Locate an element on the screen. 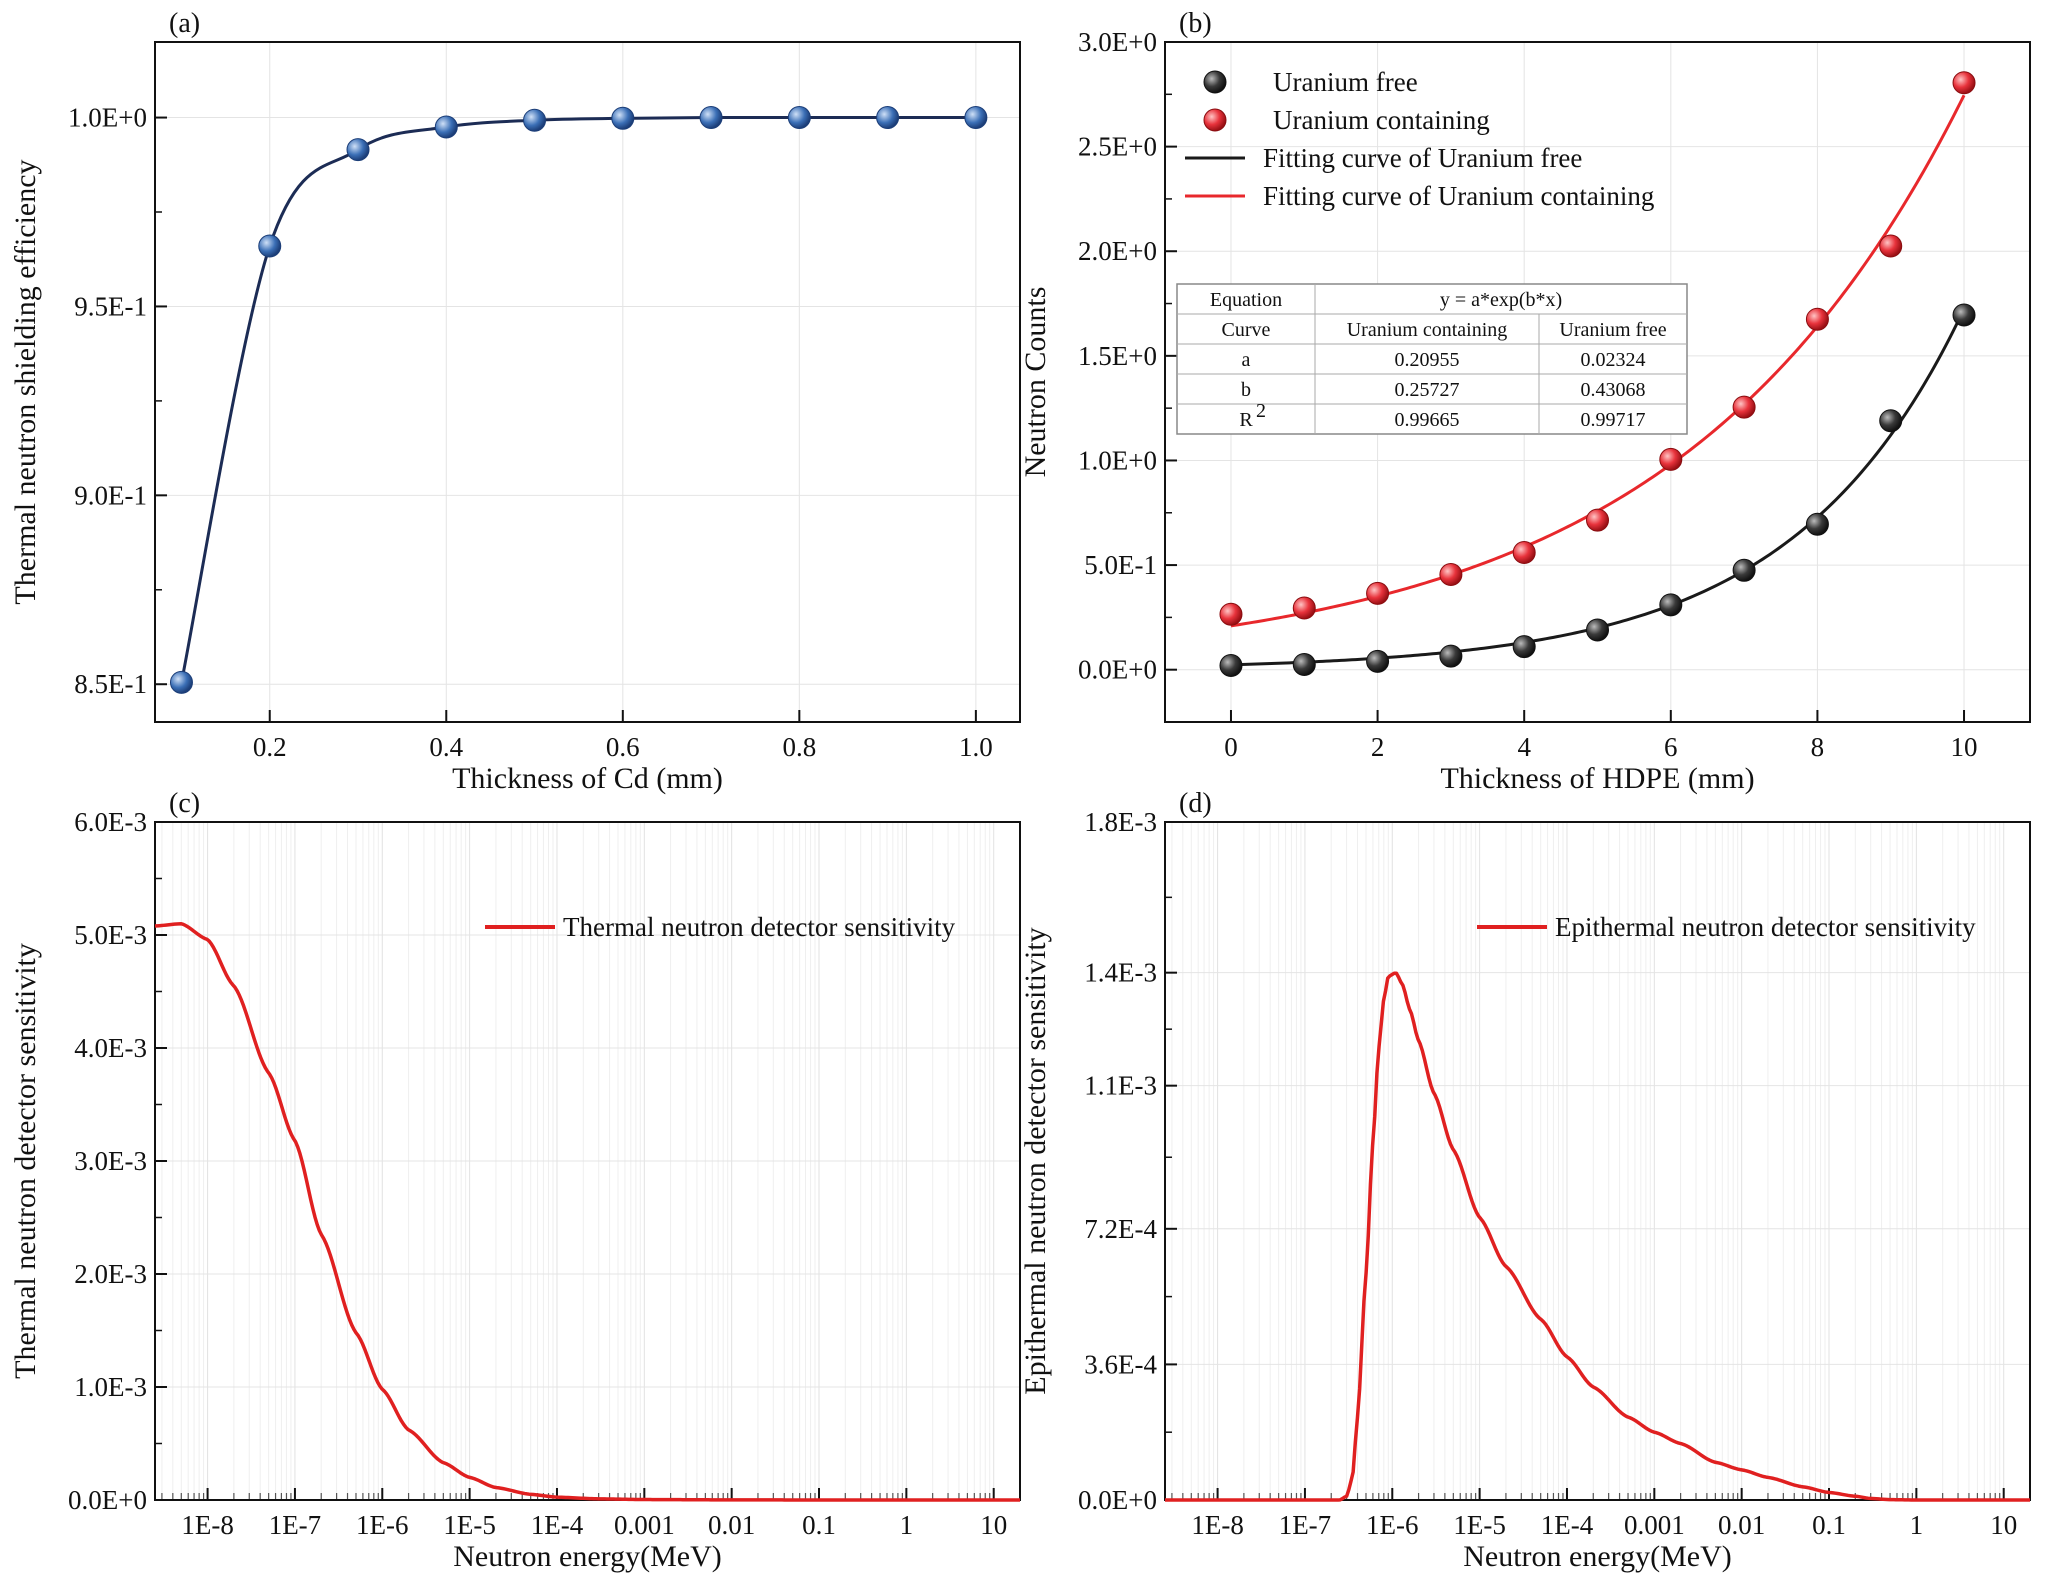 The image size is (2046, 1590). y-tick-label: 9.0E-1 is located at coordinates (110, 495).